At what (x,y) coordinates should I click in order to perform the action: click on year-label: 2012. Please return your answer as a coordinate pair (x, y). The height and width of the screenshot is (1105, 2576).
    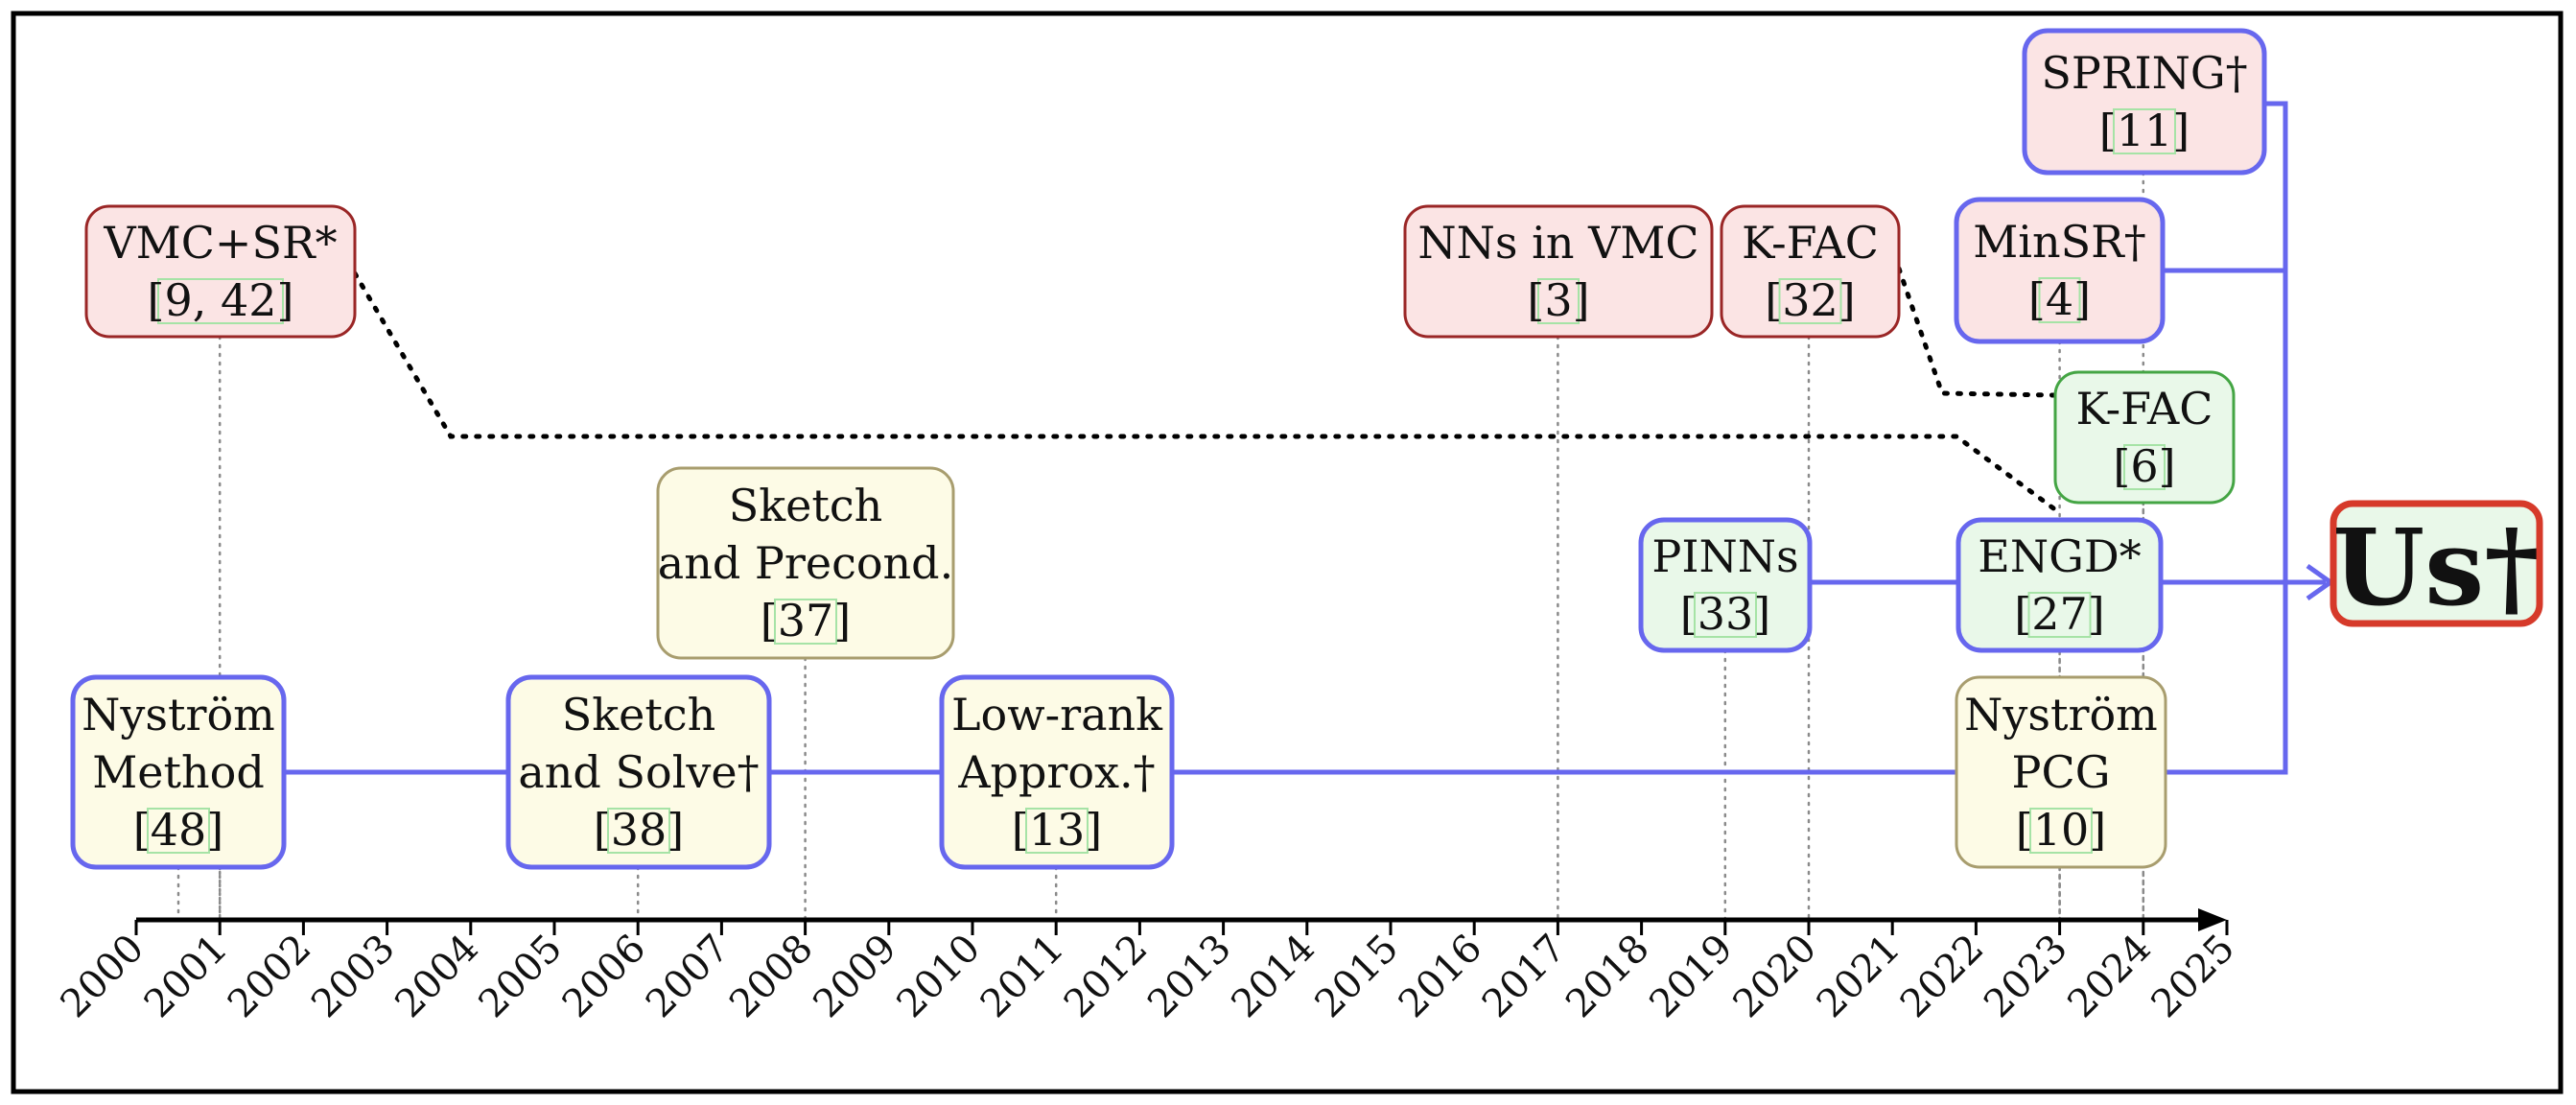
    Looking at the image, I should click on (1106, 977).